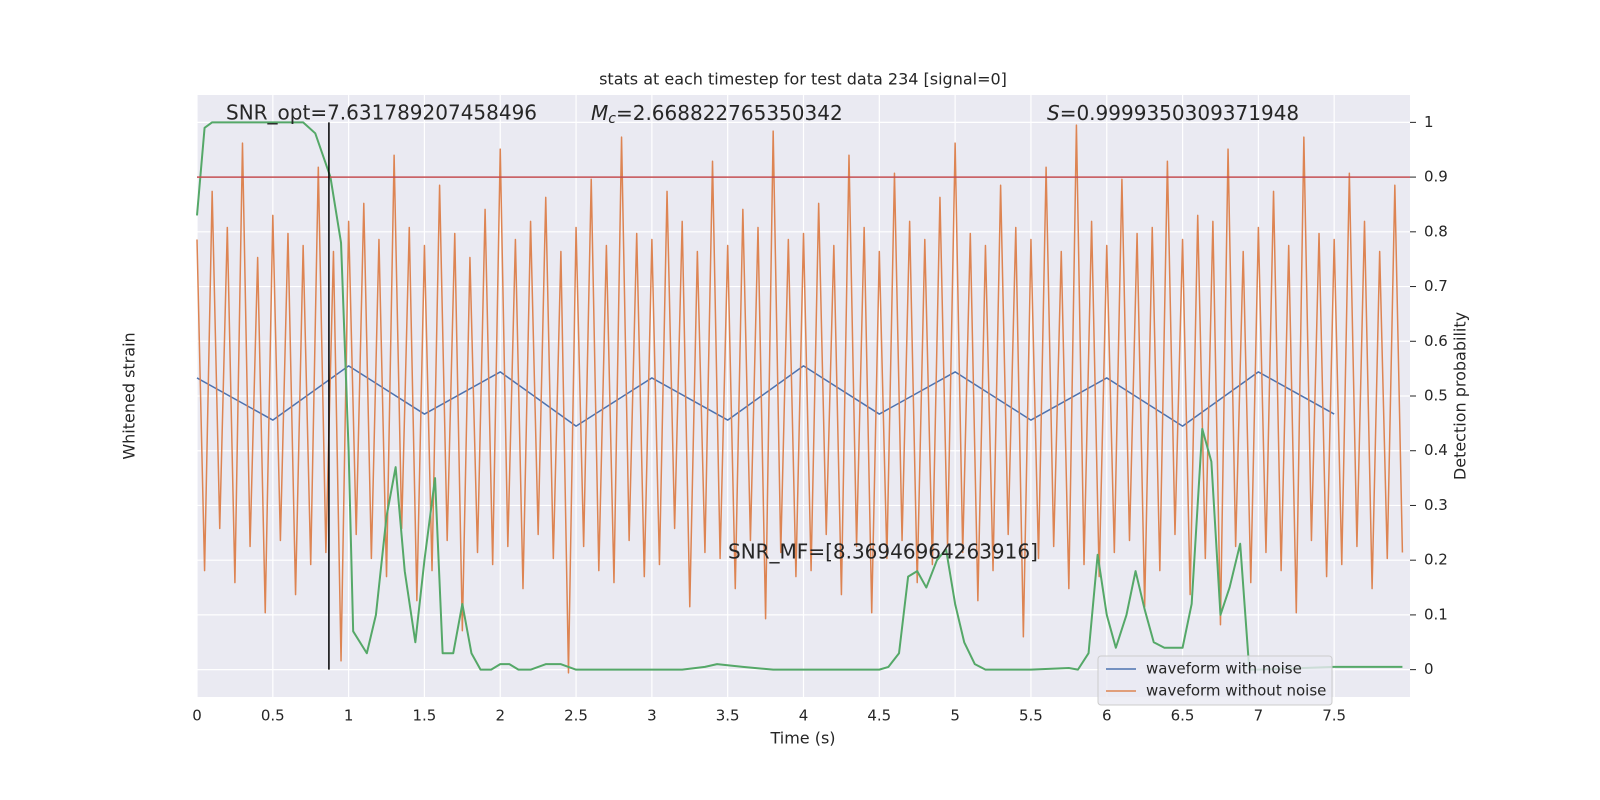 This screenshot has height=800, width=1600. I want to click on y2-tick-label: 0.9, so click(1436, 177).